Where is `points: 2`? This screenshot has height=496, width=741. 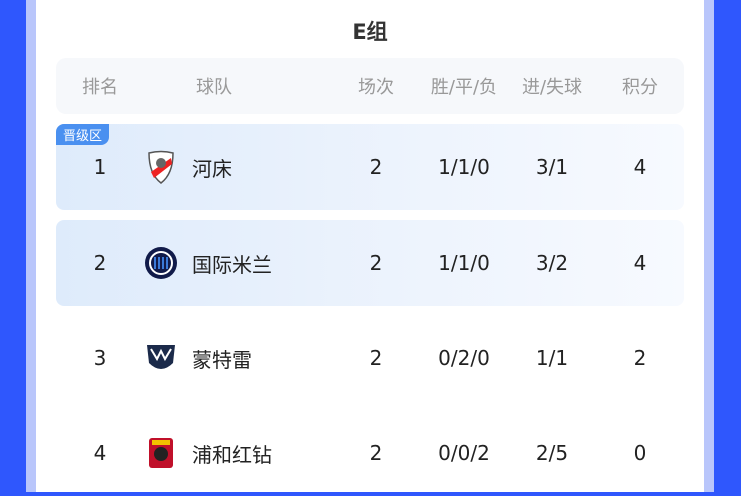
points: 2 is located at coordinates (640, 358).